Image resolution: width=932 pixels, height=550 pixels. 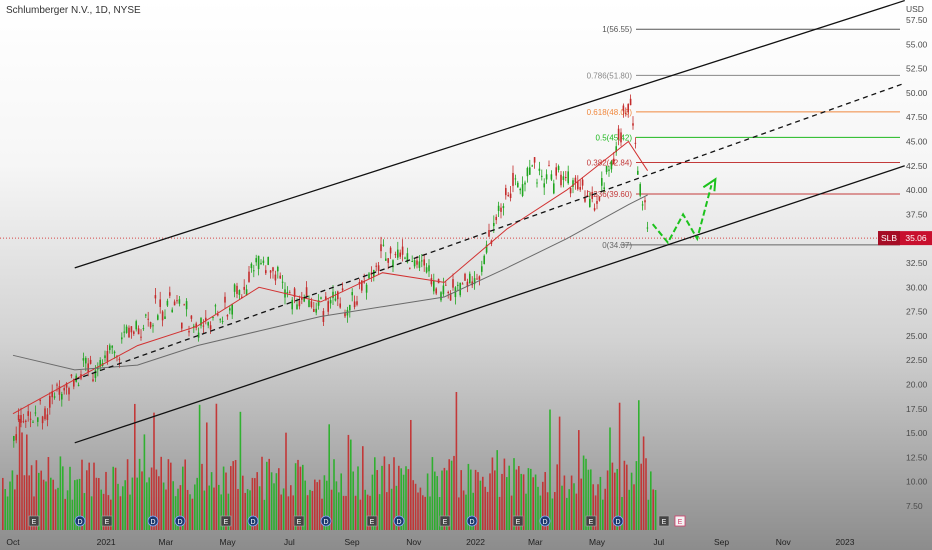 What do you see at coordinates (73, 10) in the screenshot?
I see `chart-title: Schlumberger N.V., 1D, NYSE` at bounding box center [73, 10].